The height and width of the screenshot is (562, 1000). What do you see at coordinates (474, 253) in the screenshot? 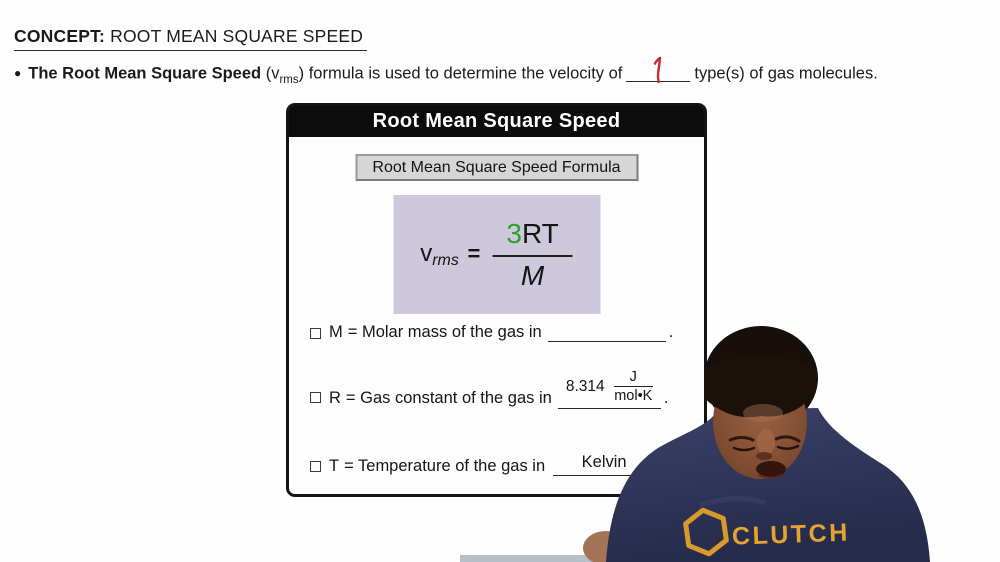
I see `equals-sign: =` at bounding box center [474, 253].